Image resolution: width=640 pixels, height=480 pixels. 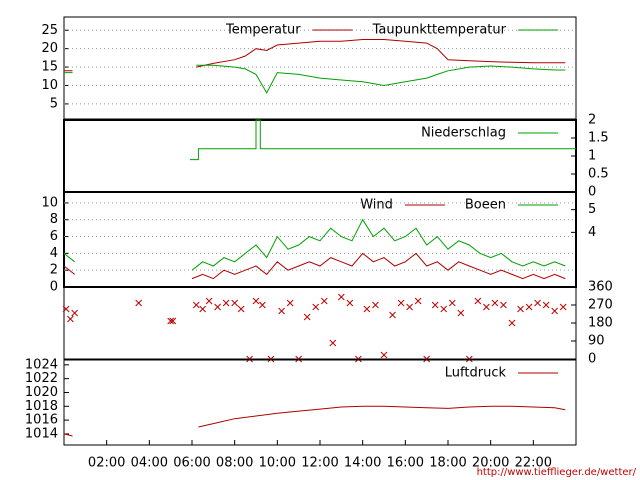 I want to click on y-tick-label: 1024, so click(x=41, y=364).